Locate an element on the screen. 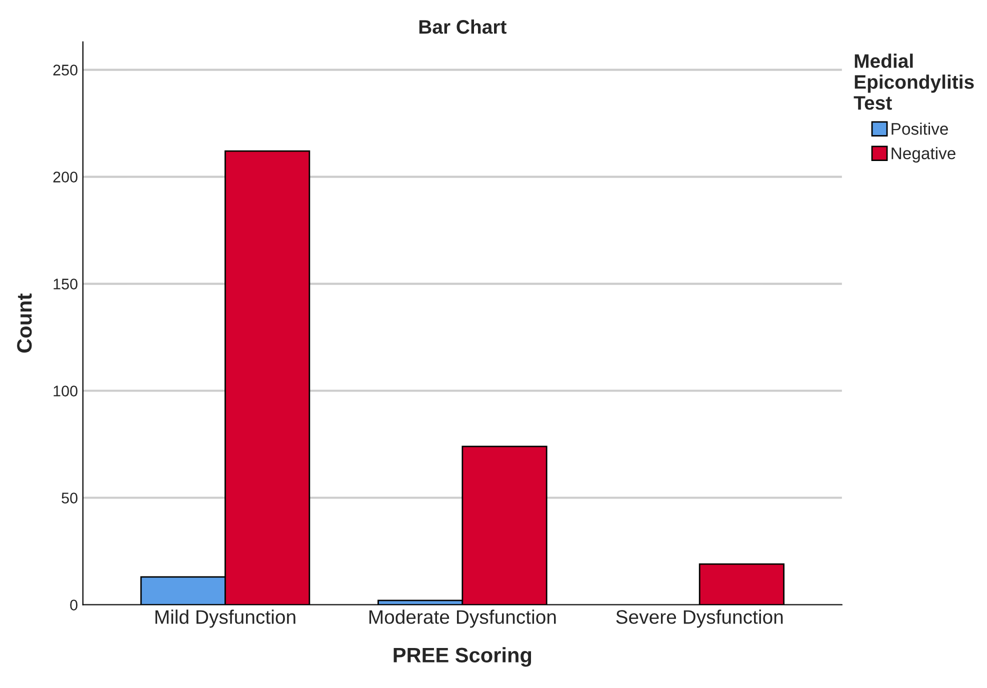 This screenshot has height=688, width=987. x-axis-title: PREE Scoring is located at coordinates (463, 657).